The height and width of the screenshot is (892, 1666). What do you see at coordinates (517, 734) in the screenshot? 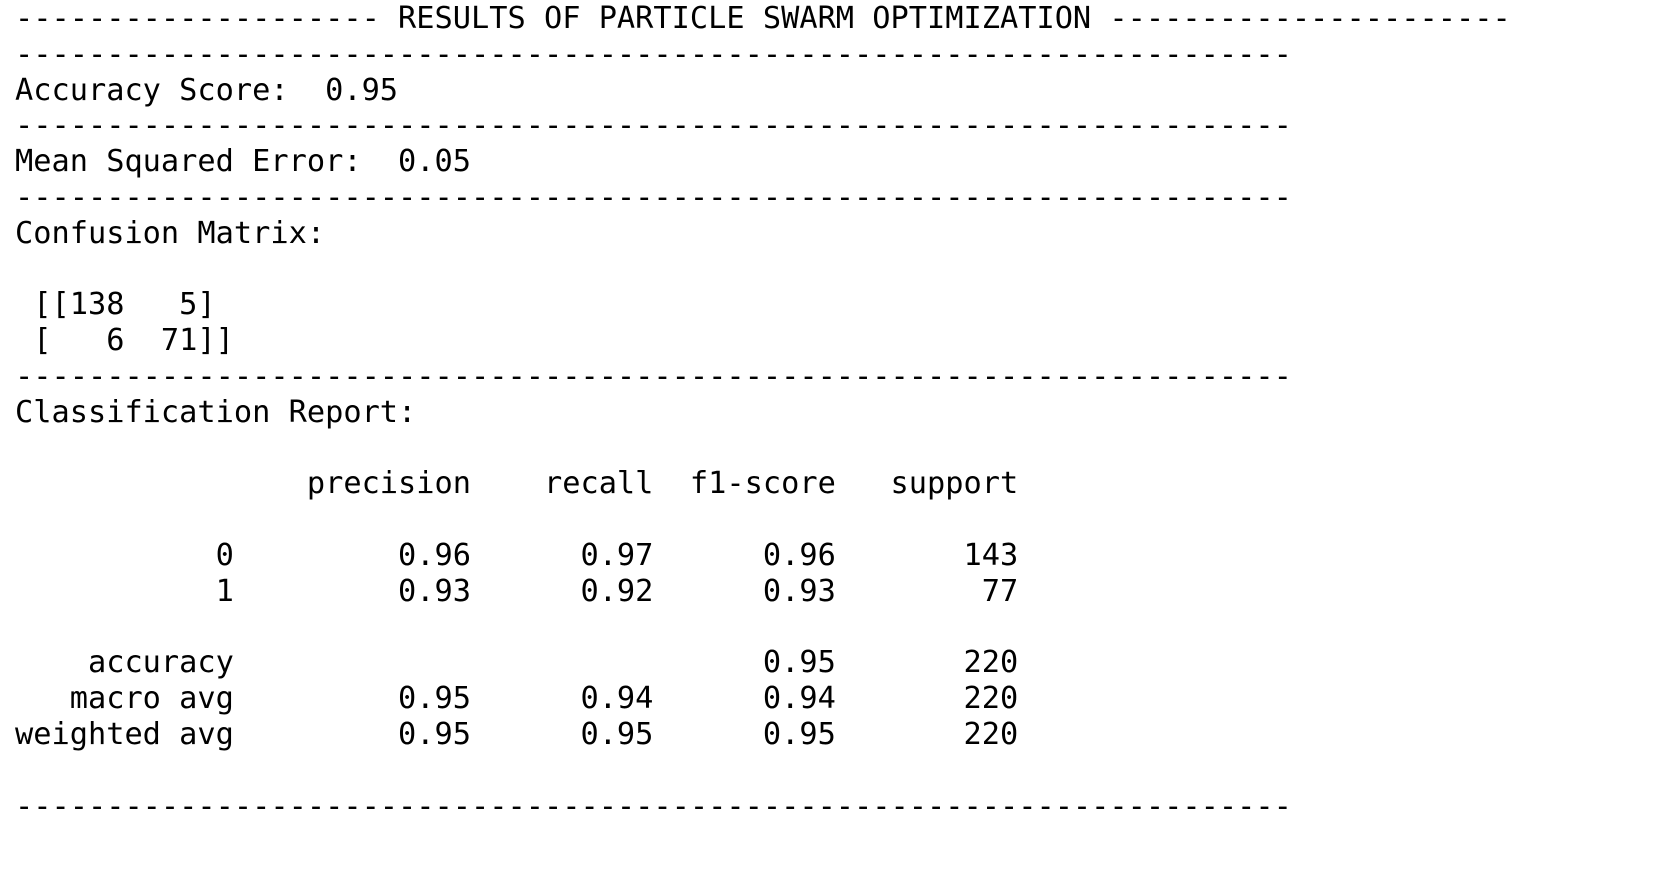
I see `report-summary-row: weighted avg 0.95 0.95 0.95 220` at bounding box center [517, 734].